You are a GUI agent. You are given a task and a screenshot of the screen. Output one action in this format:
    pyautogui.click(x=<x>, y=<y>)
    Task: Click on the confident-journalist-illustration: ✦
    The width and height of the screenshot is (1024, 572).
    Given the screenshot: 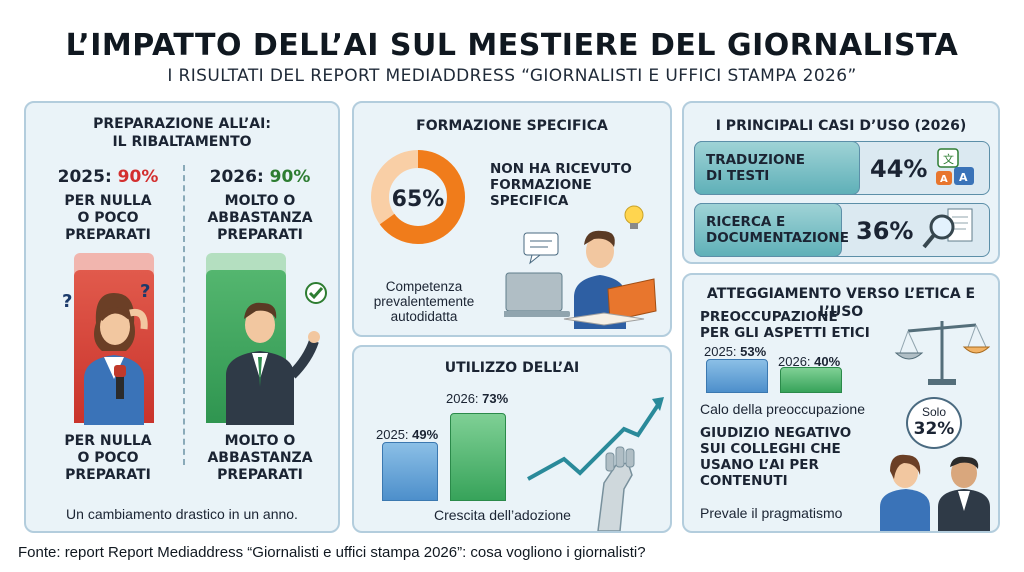 What is the action you would take?
    pyautogui.click(x=276, y=353)
    